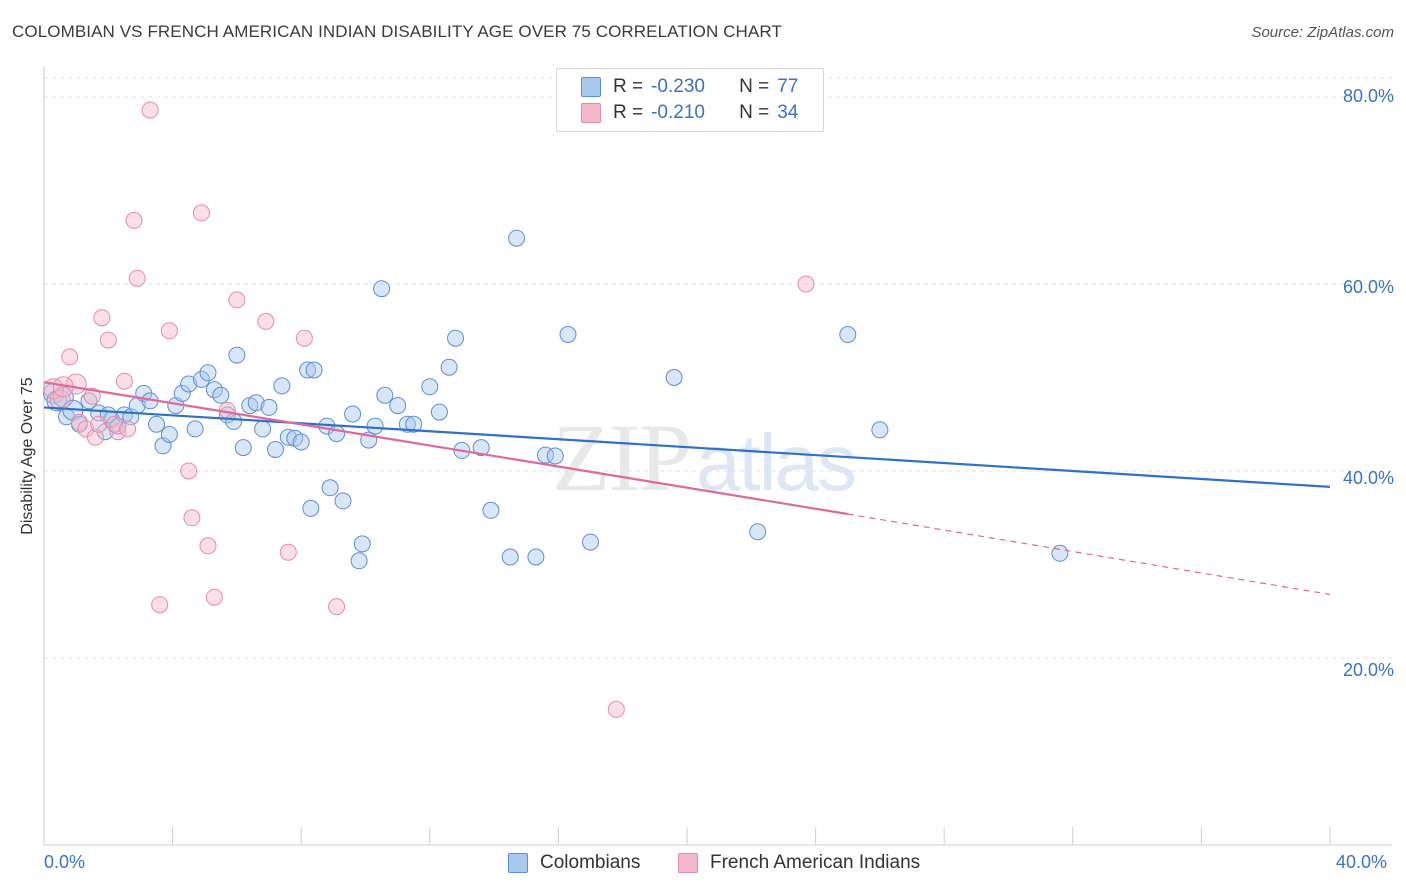 The height and width of the screenshot is (892, 1406). I want to click on x-tick-label: 0.0%, so click(65, 862).